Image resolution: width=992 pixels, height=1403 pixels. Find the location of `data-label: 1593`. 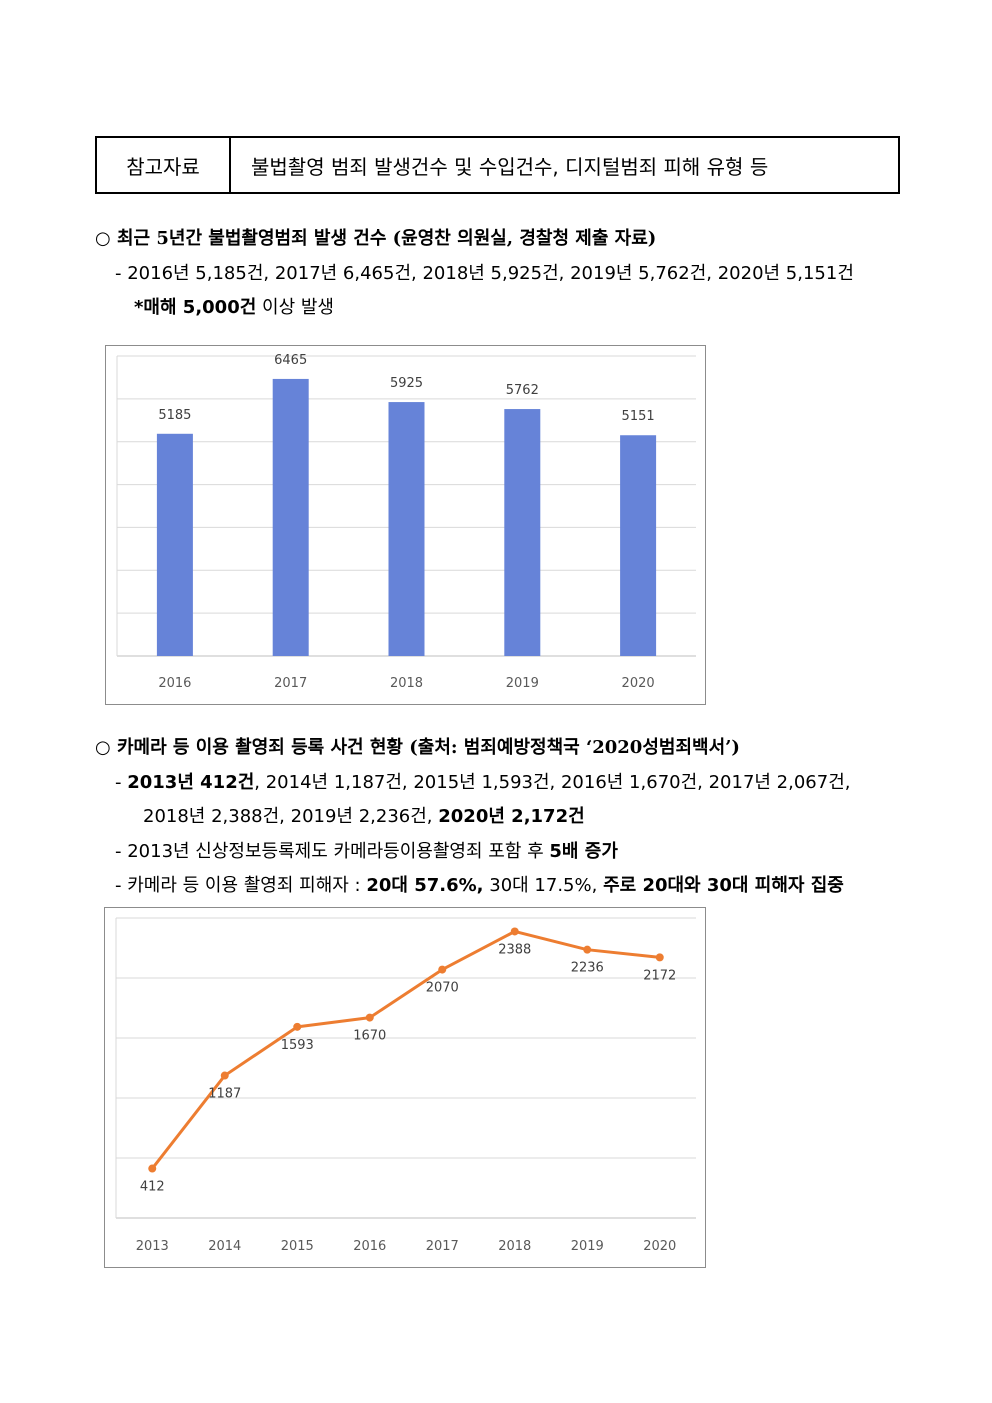

data-label: 1593 is located at coordinates (297, 1045).